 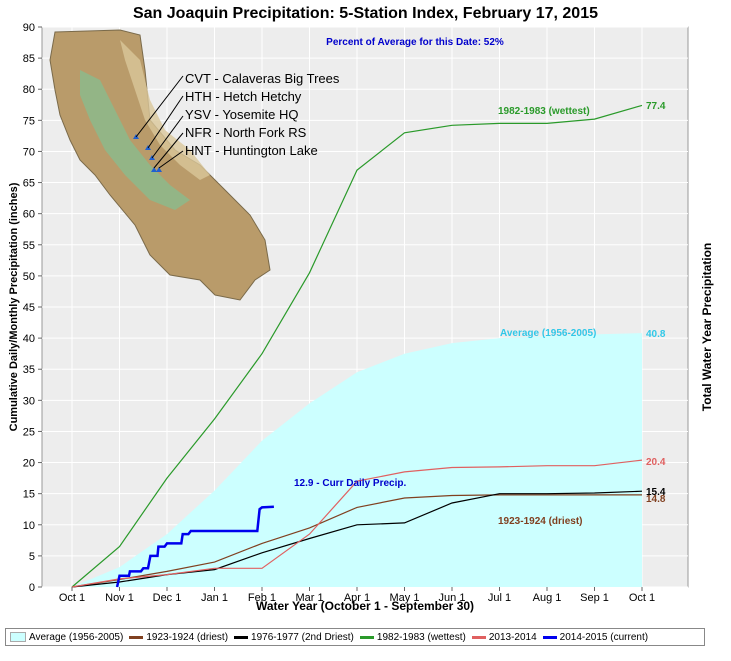 I want to click on legend-label: Average (1956-2005), so click(x=76, y=637).